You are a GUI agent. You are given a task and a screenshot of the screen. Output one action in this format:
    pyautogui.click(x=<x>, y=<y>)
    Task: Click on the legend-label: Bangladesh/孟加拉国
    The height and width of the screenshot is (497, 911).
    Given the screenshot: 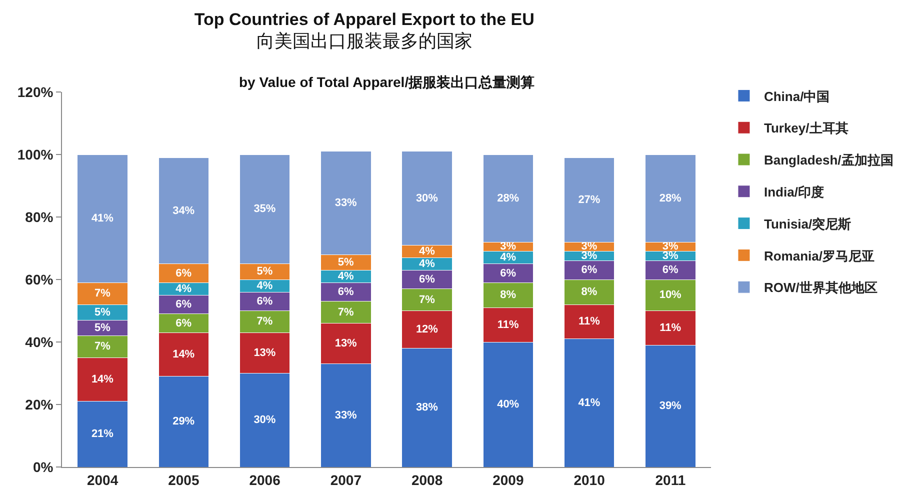 What is the action you would take?
    pyautogui.click(x=829, y=160)
    